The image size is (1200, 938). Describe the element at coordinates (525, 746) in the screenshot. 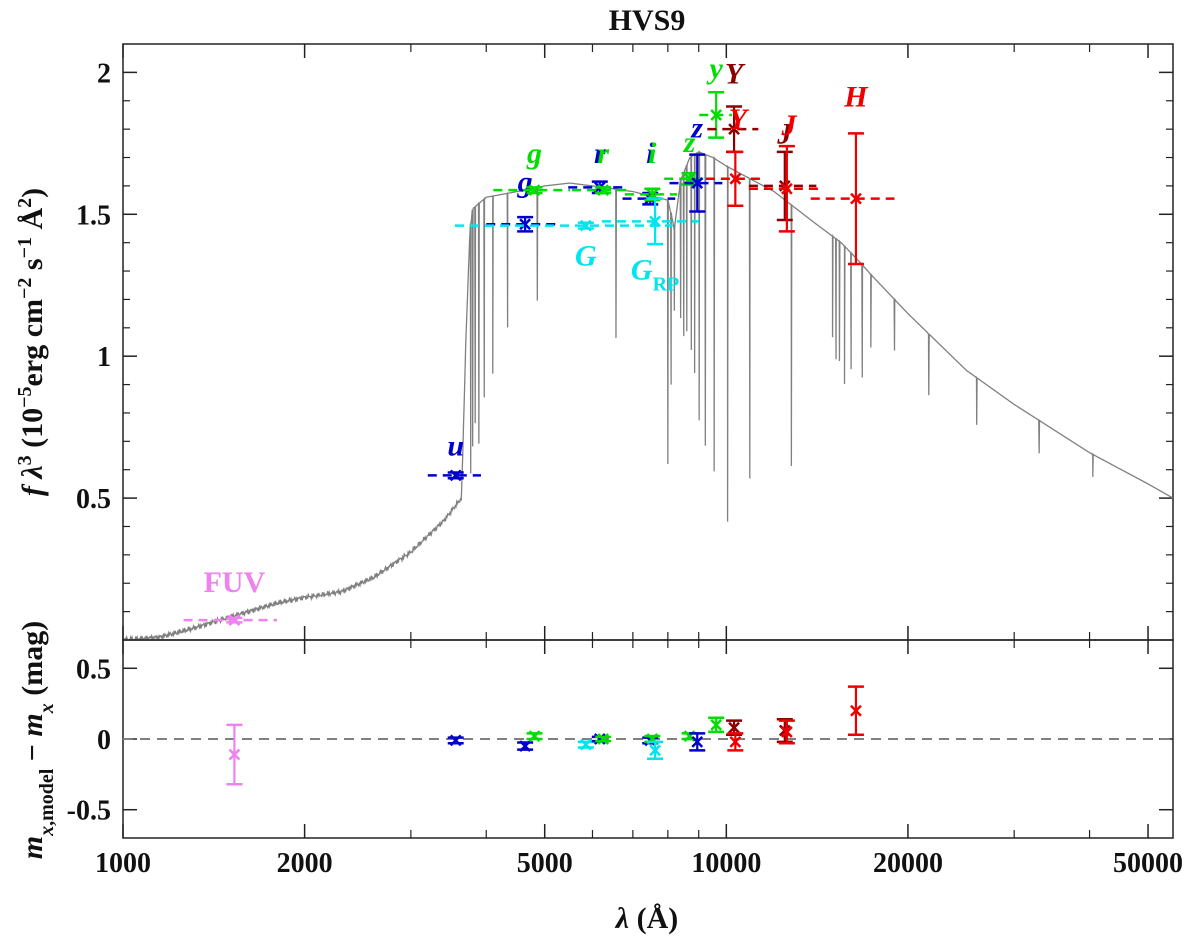

I see `phot-g-2-residual-marker` at that location.